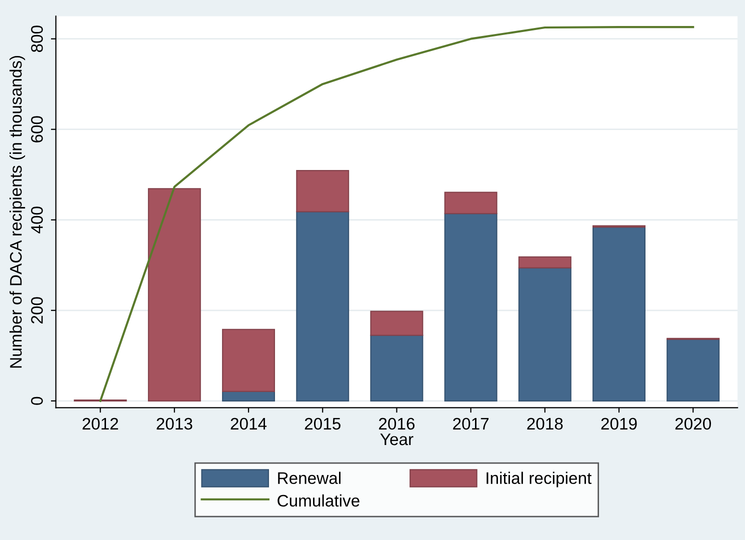 The image size is (745, 540). What do you see at coordinates (471, 424) in the screenshot?
I see `x-tick-label: 2017` at bounding box center [471, 424].